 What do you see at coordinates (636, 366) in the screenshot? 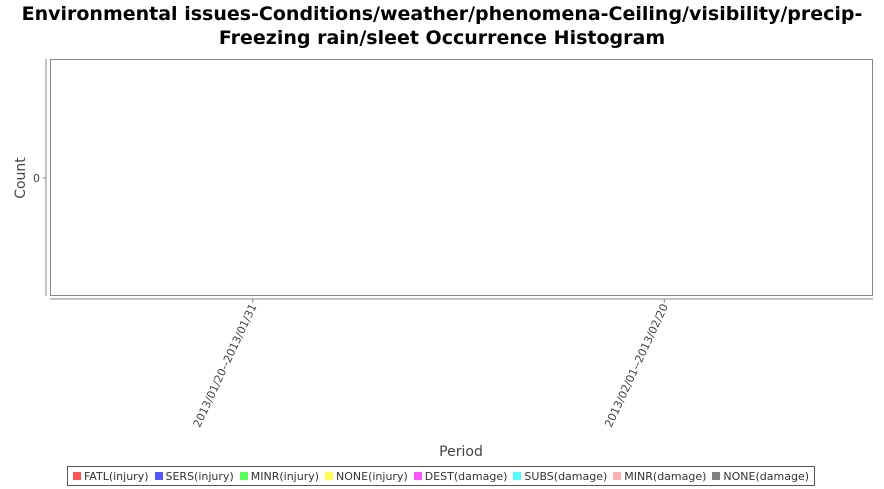
I see `x-tick-label: 2013/02/01--2013/02/20` at bounding box center [636, 366].